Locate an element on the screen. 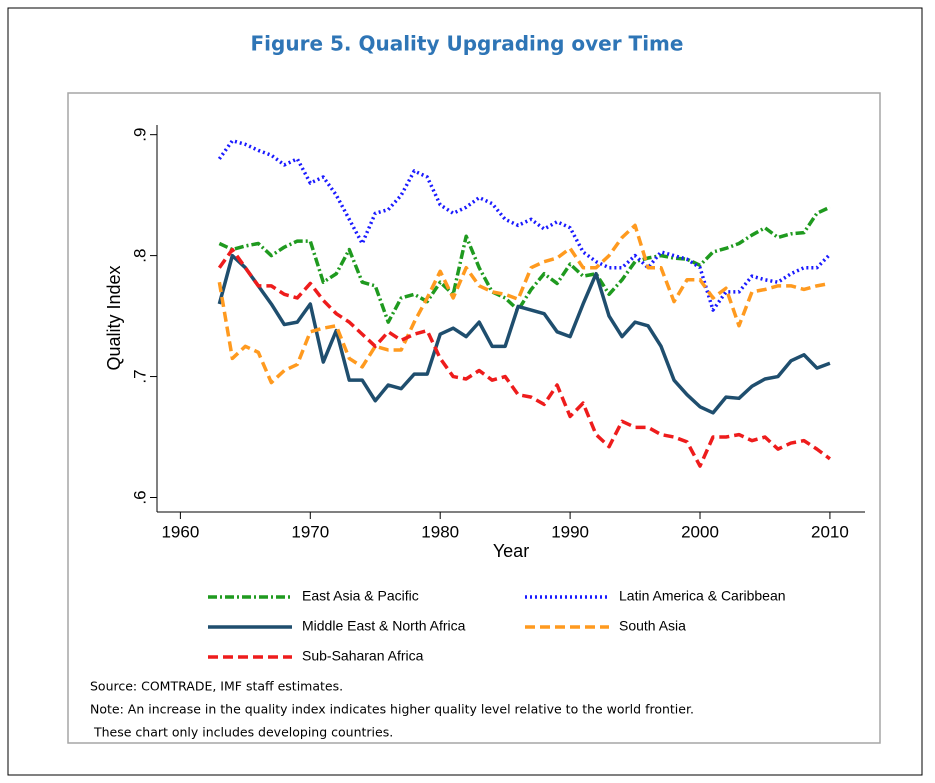 This screenshot has height=783, width=935. y-tick-label: .6 is located at coordinates (139, 497).